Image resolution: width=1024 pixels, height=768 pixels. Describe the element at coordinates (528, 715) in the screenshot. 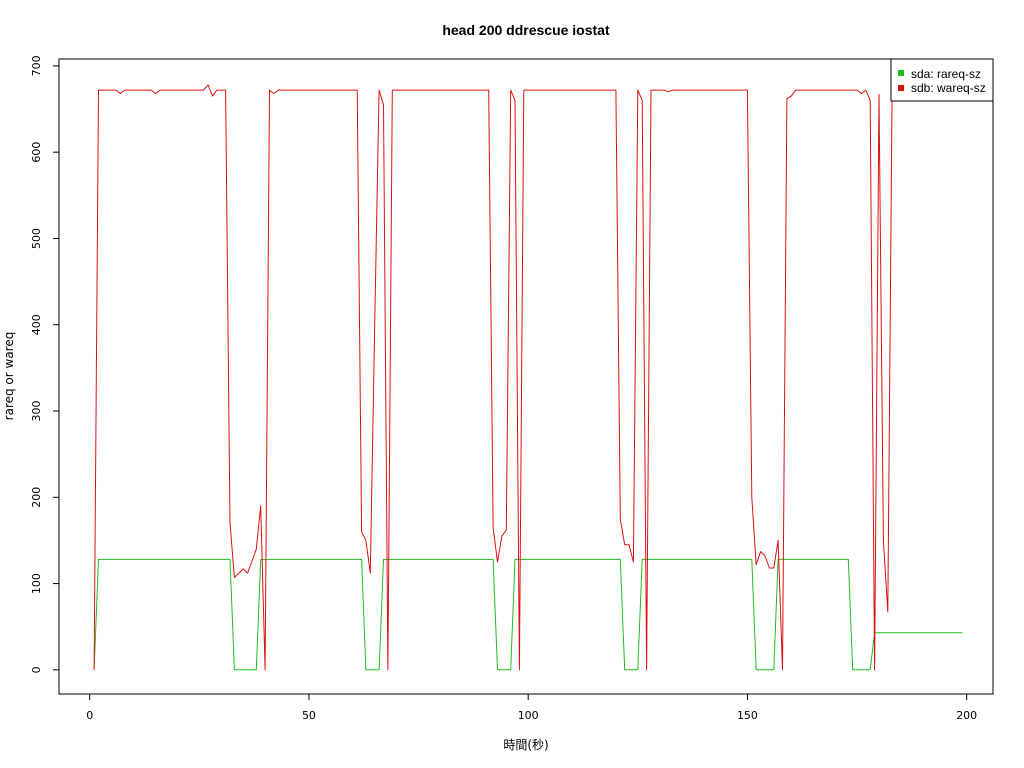

I see `x-tick-label: 100` at that location.